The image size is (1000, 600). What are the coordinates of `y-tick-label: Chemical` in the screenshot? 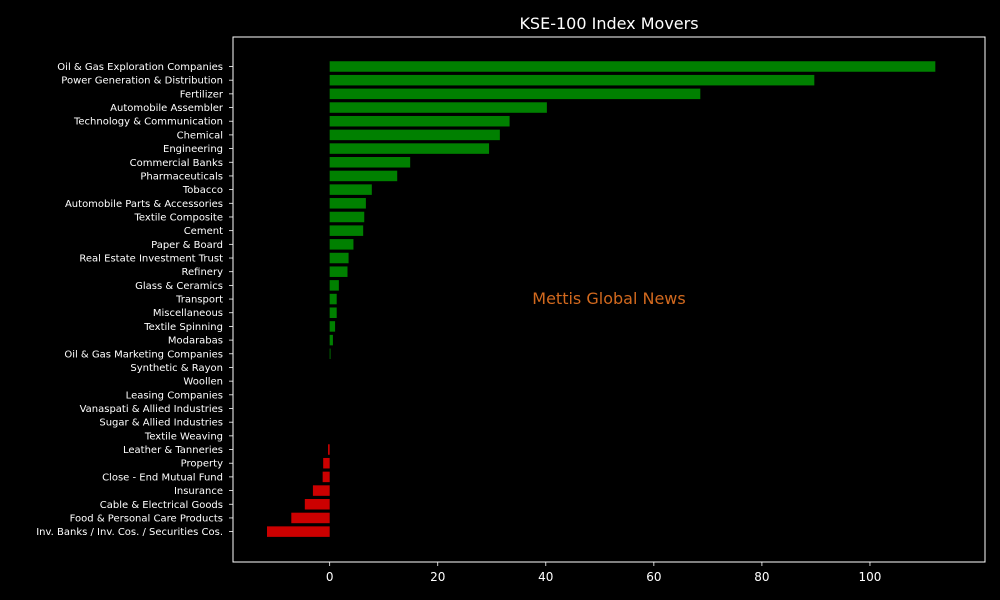 It's located at (200, 135).